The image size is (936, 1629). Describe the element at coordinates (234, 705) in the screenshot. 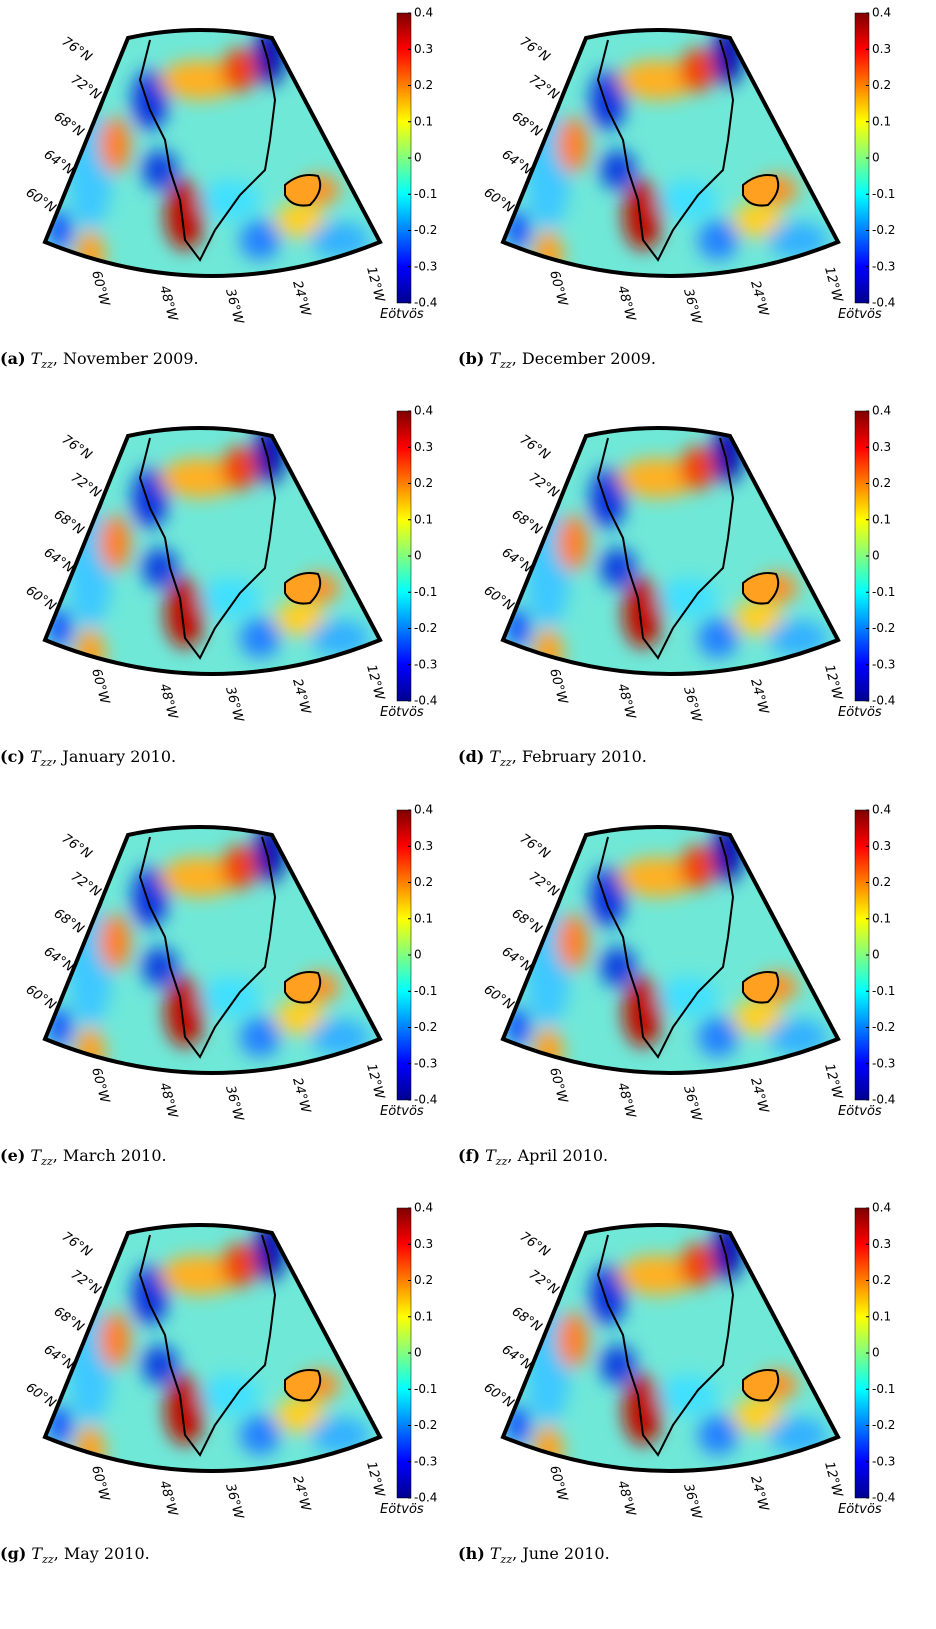

I see `lon-label: 36°W` at that location.